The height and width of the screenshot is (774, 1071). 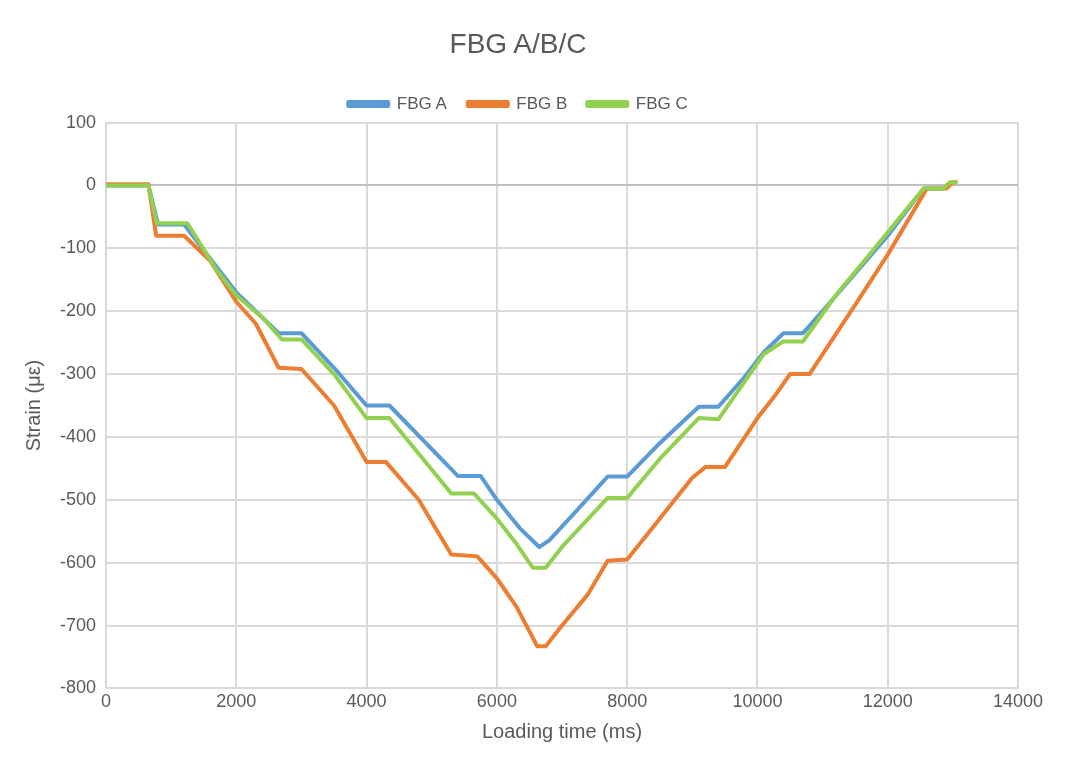 I want to click on x-tick-label: 8000, so click(x=627, y=701).